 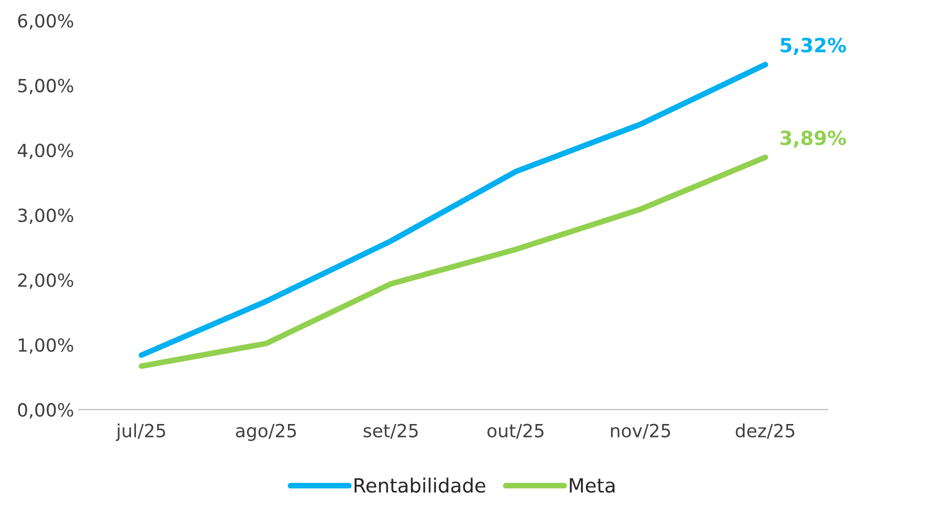 I want to click on data-label: 5,32%, so click(x=813, y=46).